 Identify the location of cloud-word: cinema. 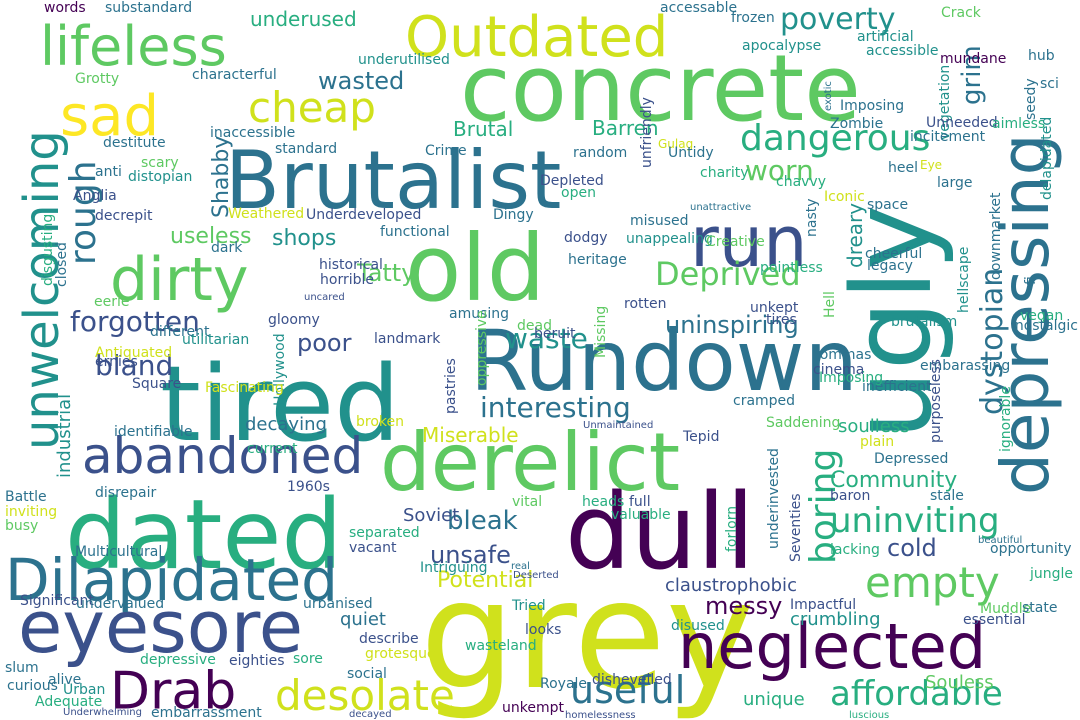
(838, 370).